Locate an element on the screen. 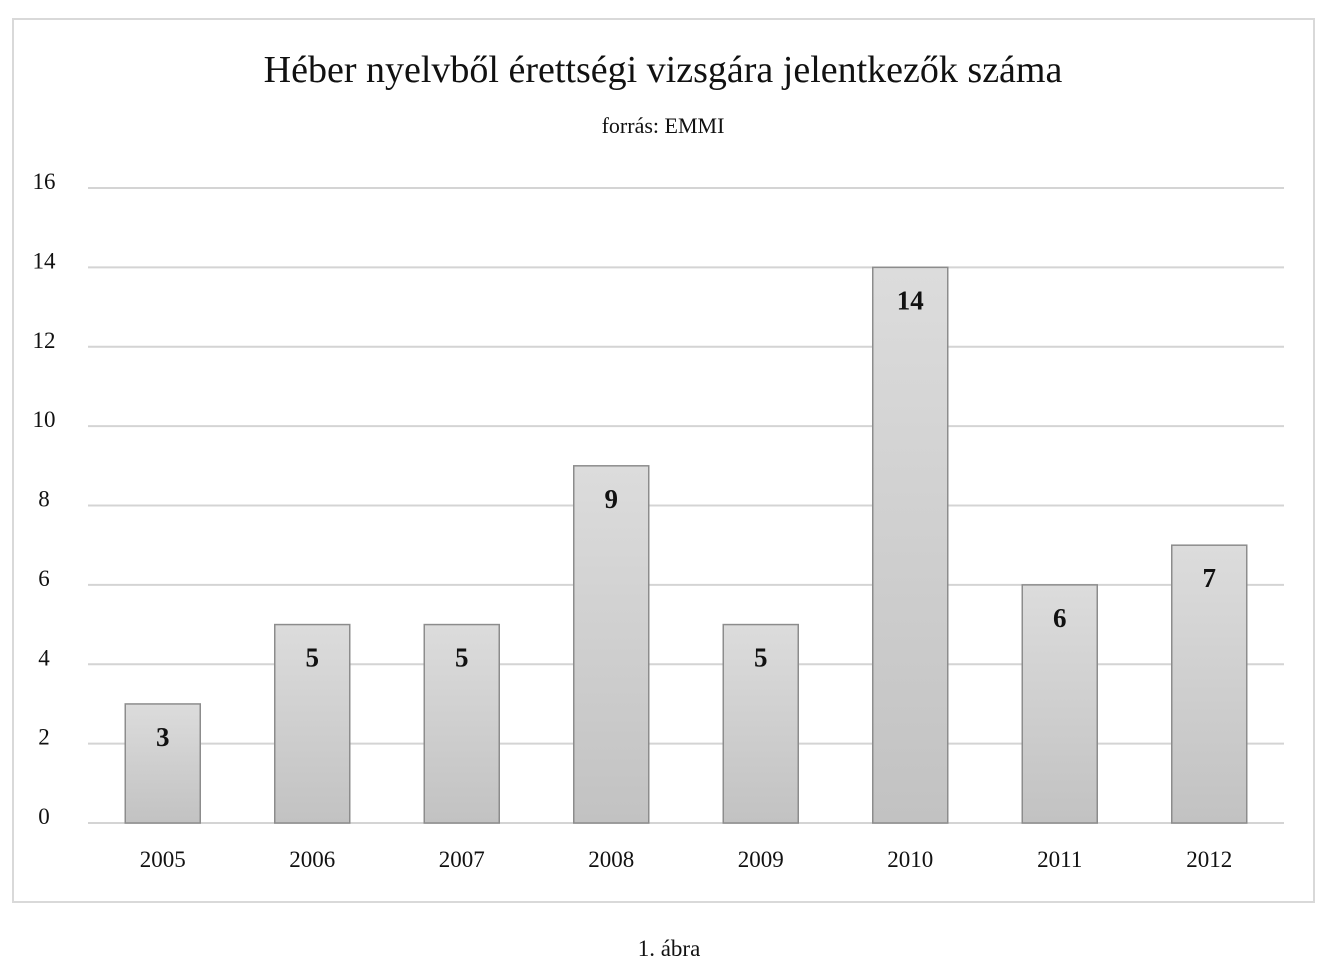 This screenshot has width=1338, height=972. y-axis-tick-labels: 0 2 4 6 8 10 12 14 16 is located at coordinates (45, 499).